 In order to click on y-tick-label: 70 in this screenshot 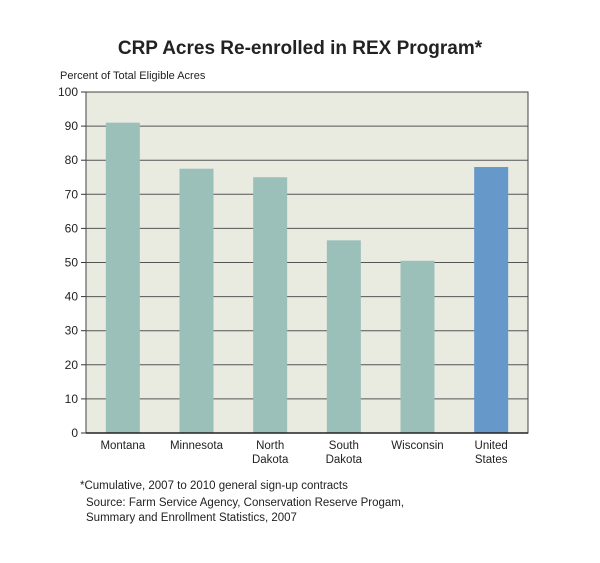, I will do `click(72, 194)`.